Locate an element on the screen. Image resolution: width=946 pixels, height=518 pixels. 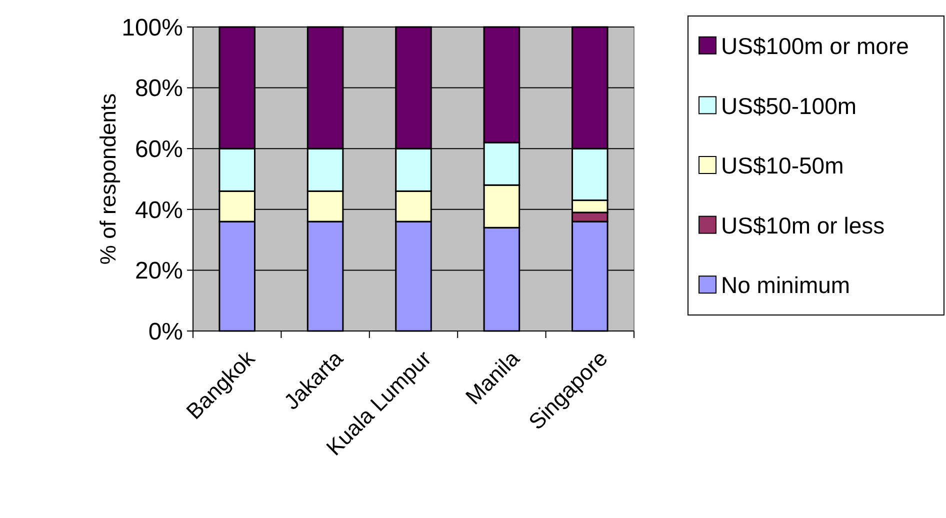
legend-label: US$50-100m is located at coordinates (789, 105).